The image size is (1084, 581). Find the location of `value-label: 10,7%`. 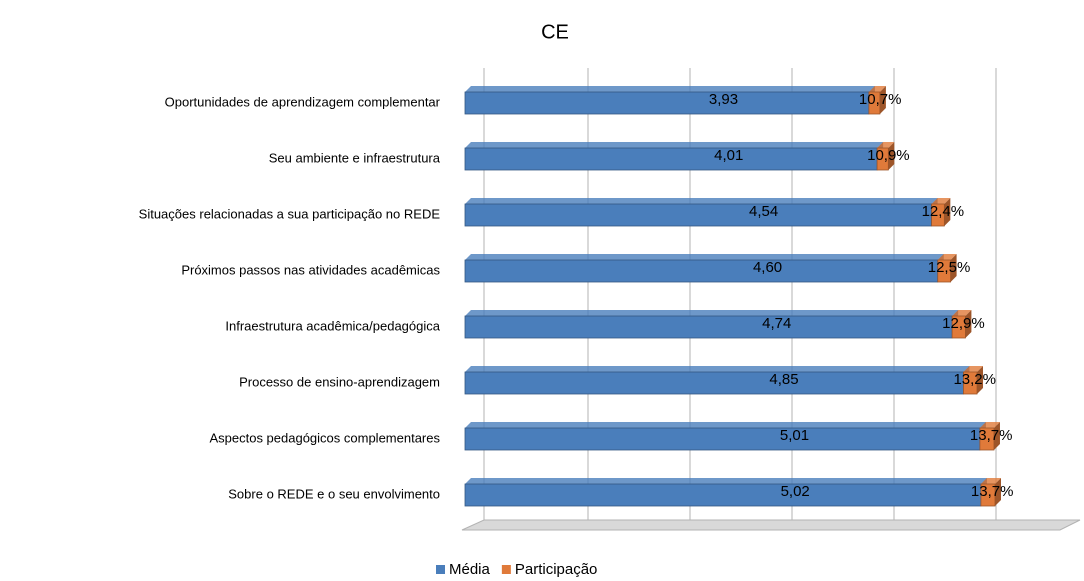

value-label: 10,7% is located at coordinates (880, 99).